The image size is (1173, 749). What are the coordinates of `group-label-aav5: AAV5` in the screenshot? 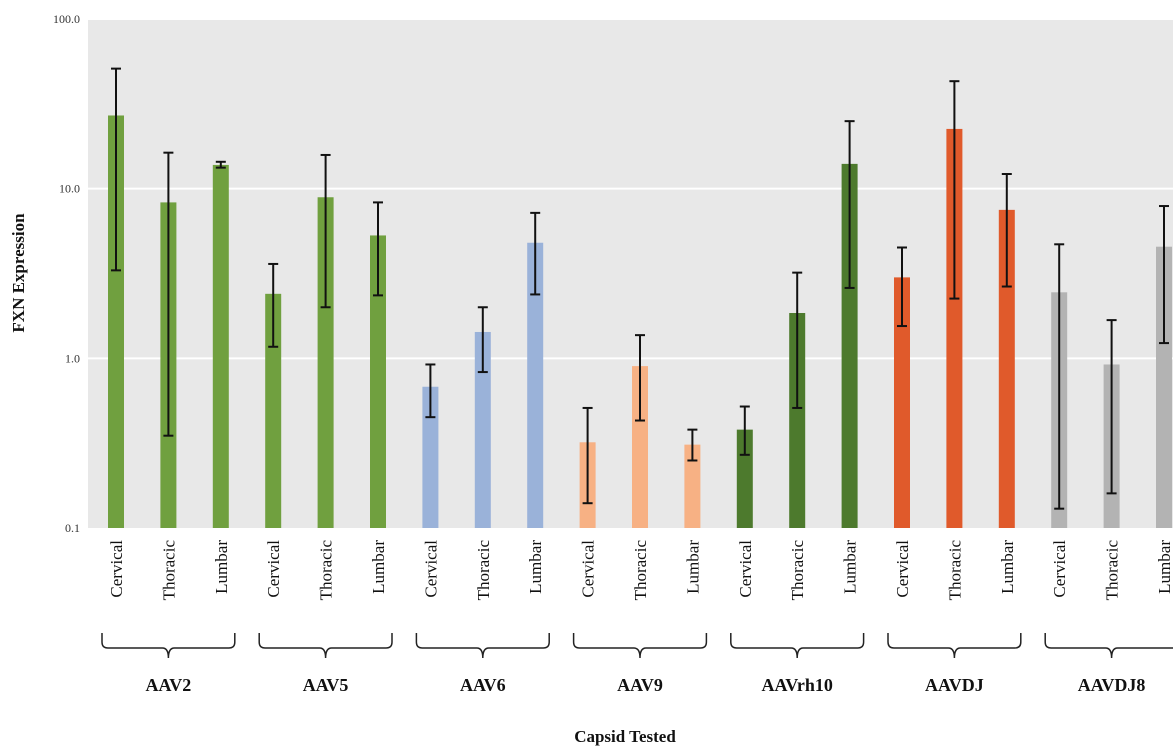 It's located at (326, 685).